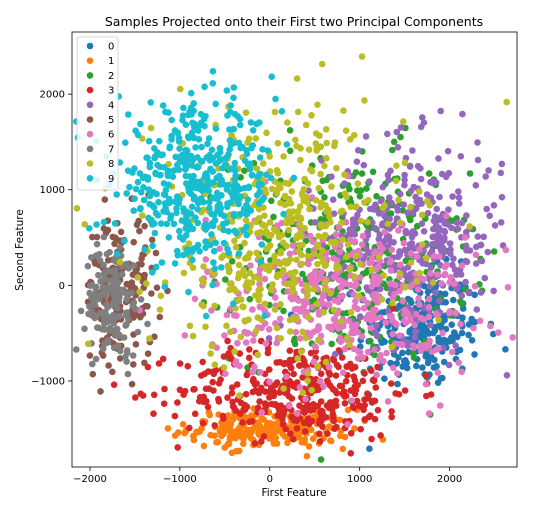  What do you see at coordinates (90, 105) in the screenshot?
I see `legend-marker` at bounding box center [90, 105].